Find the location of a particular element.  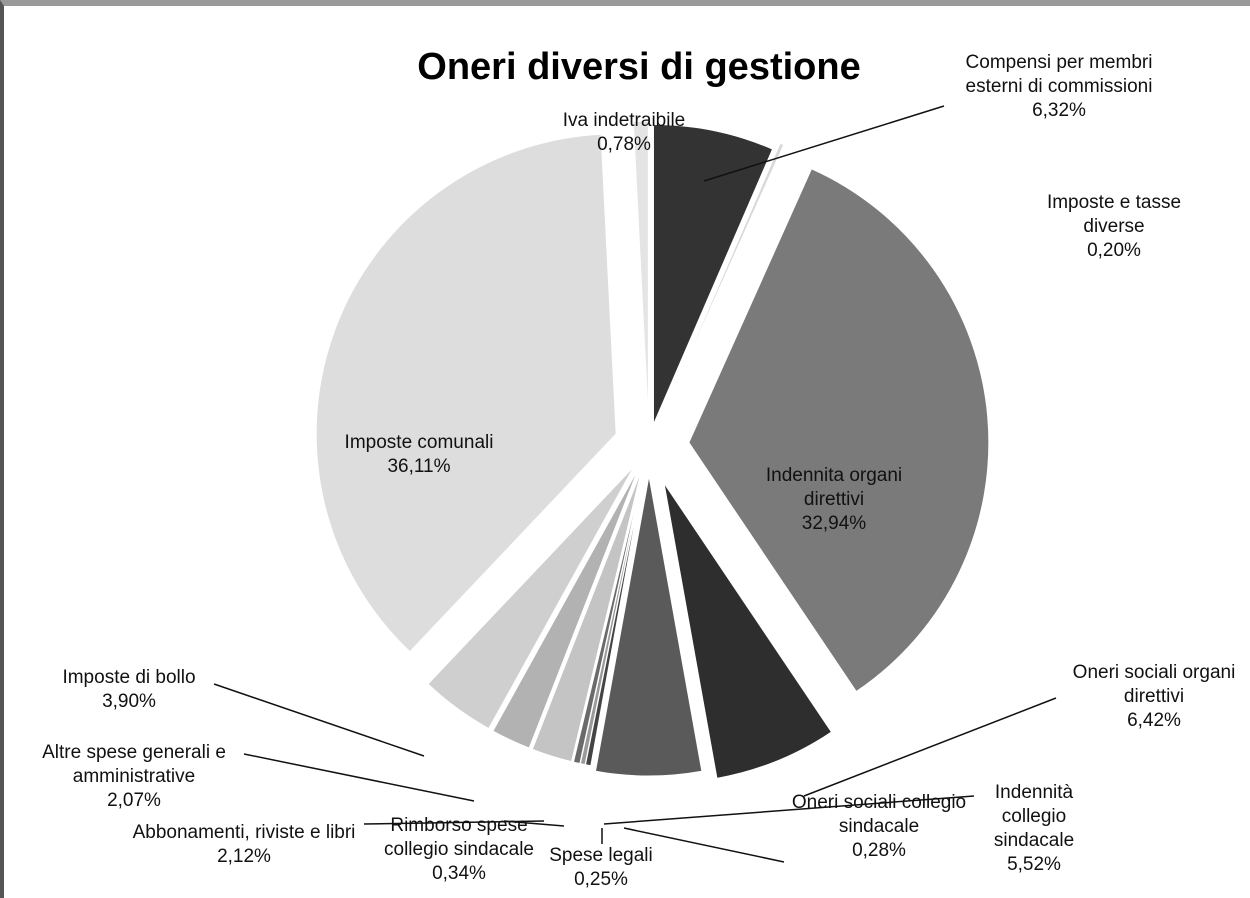

label-name: Spese legali is located at coordinates (601, 855).